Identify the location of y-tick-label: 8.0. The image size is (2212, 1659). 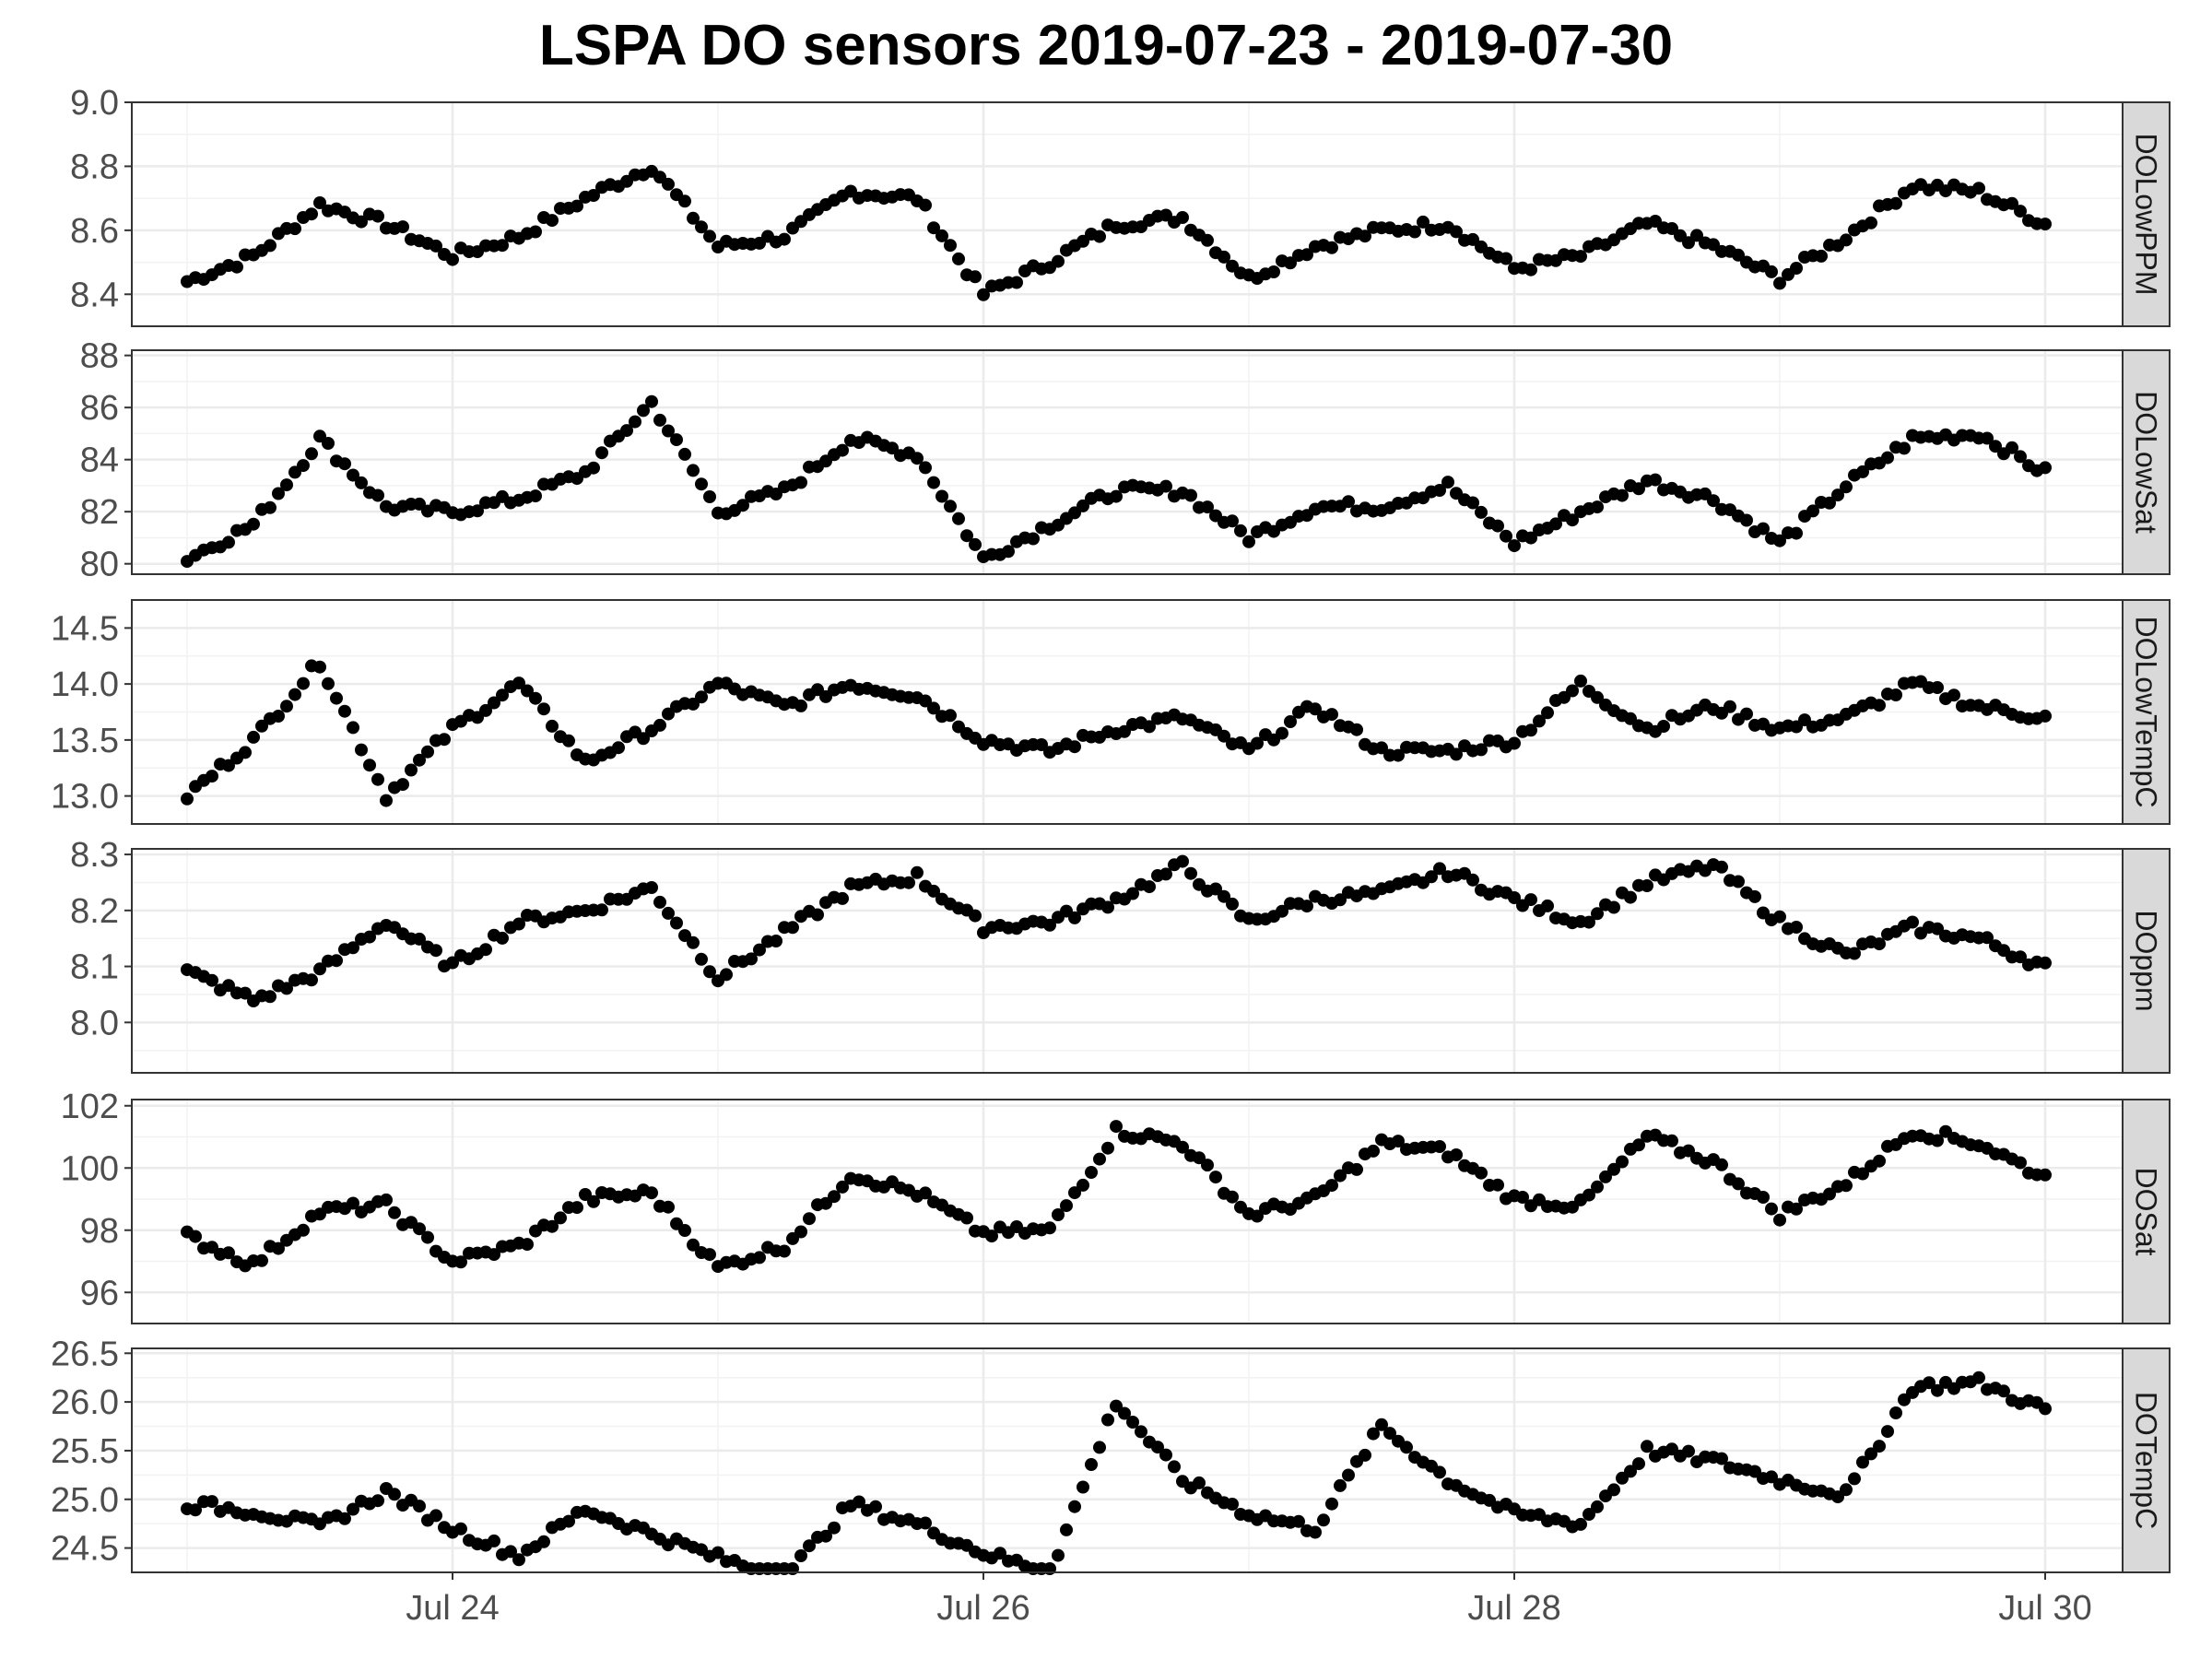
(94, 1023).